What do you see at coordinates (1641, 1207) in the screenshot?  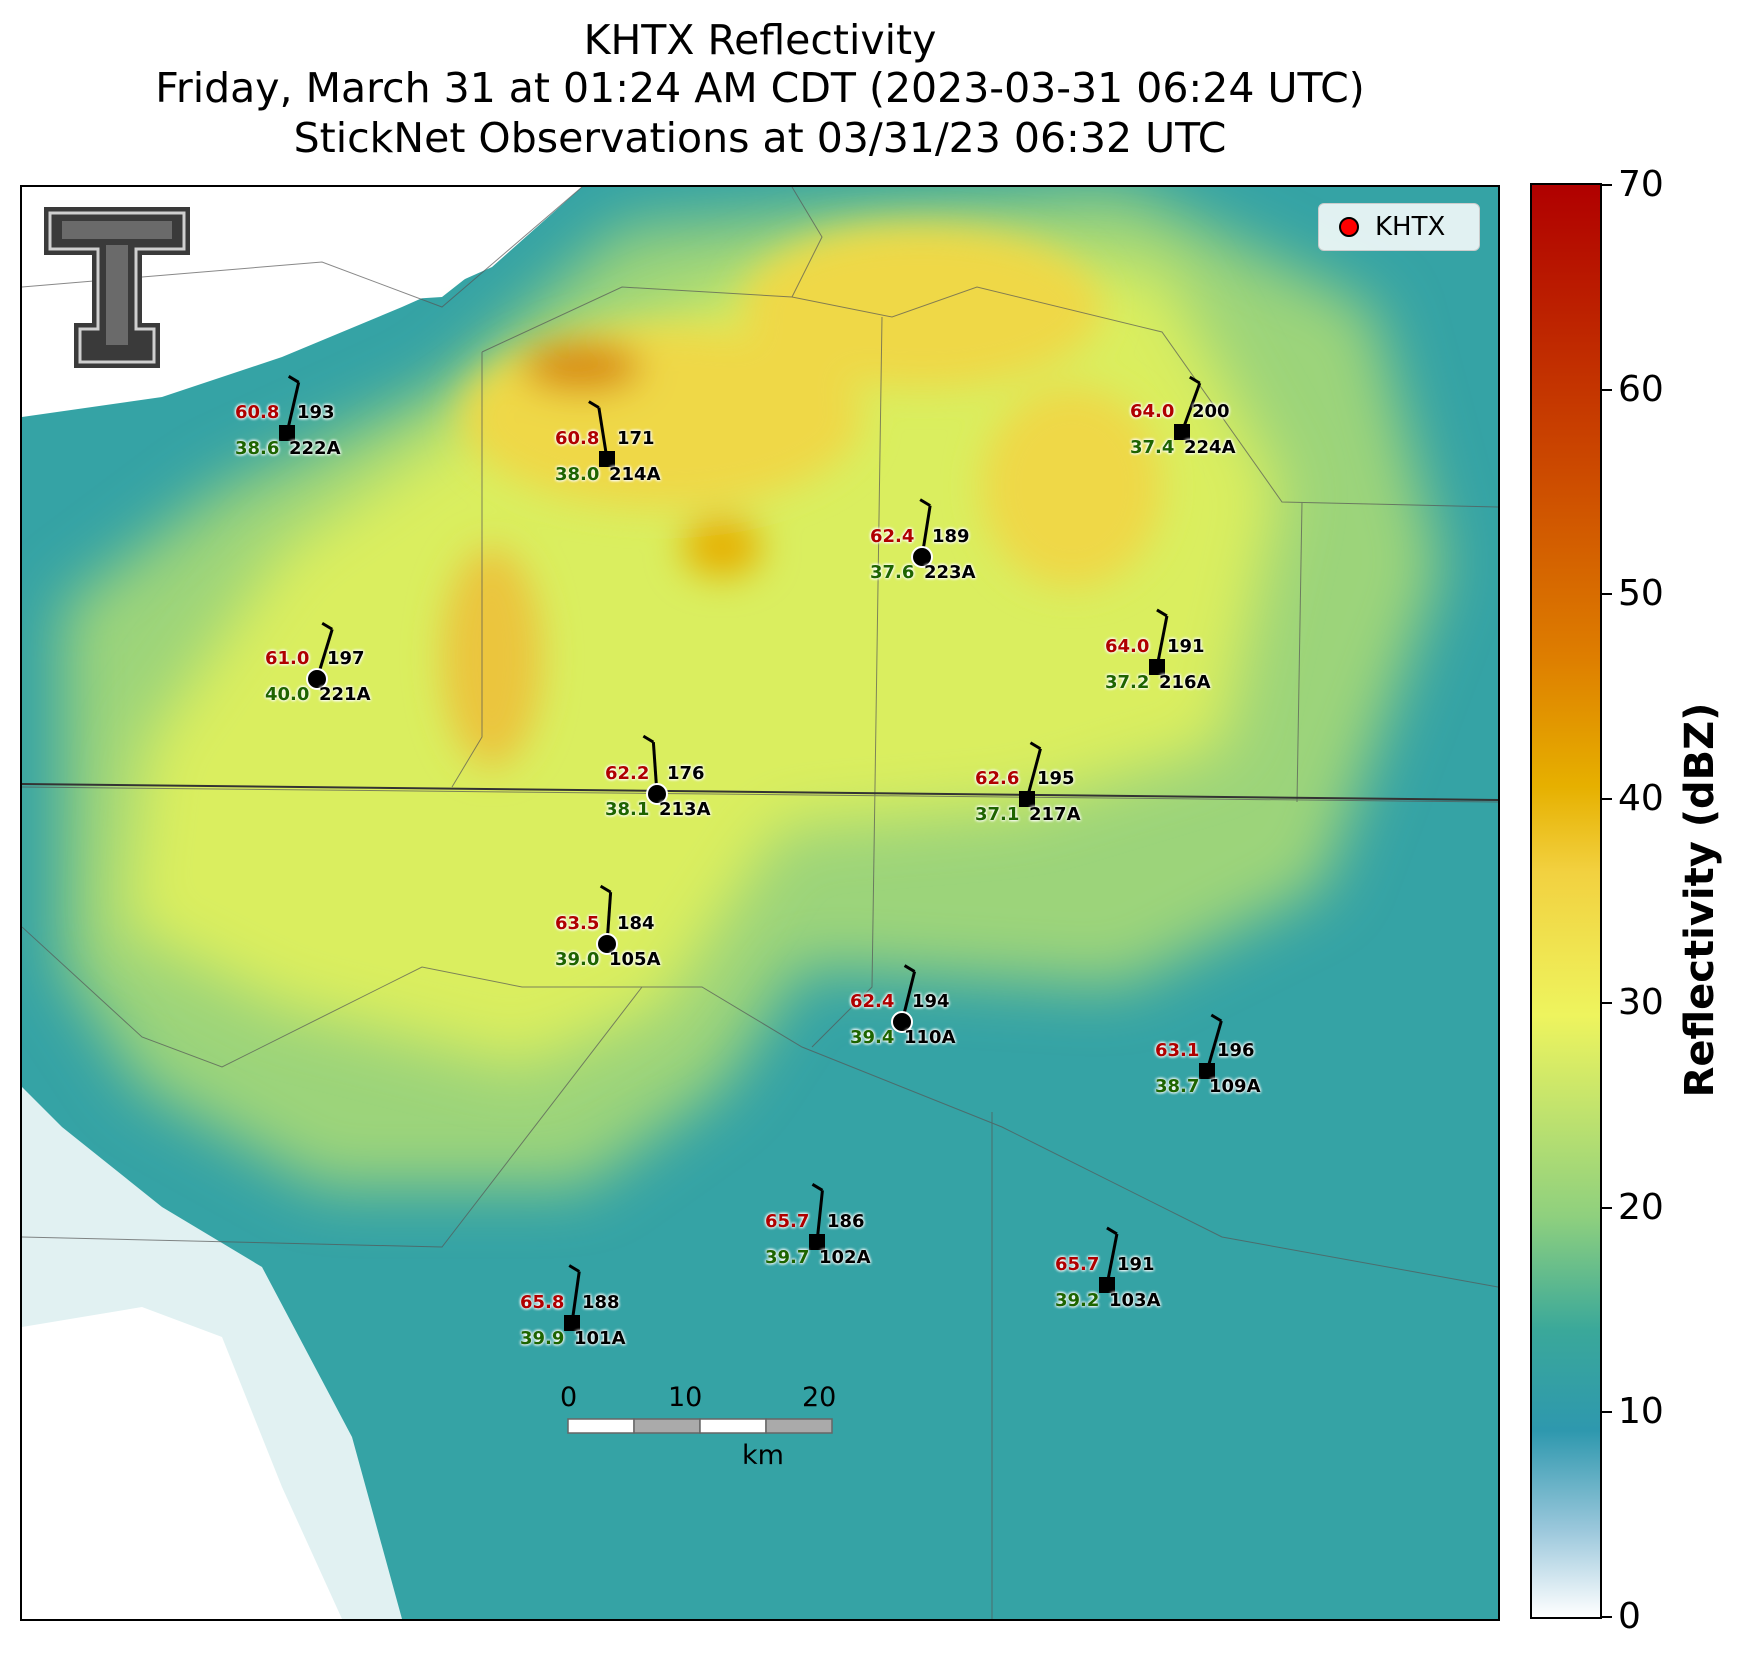 I see `colorbar-tick-label: 20` at bounding box center [1641, 1207].